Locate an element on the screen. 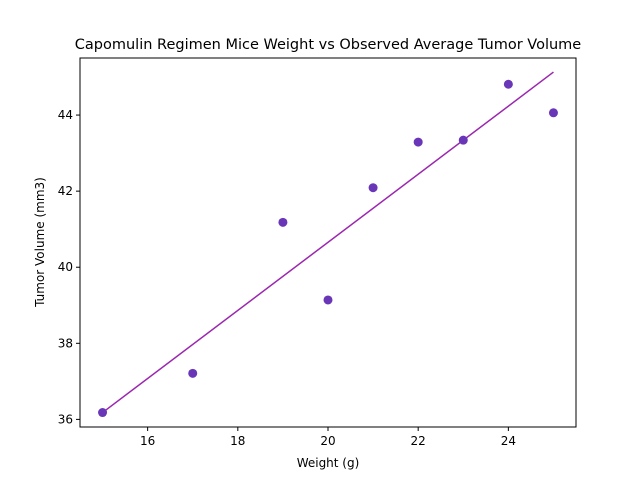 Image resolution: width=640 pixels, height=480 pixels. x-tick-label: 16 is located at coordinates (147, 441).